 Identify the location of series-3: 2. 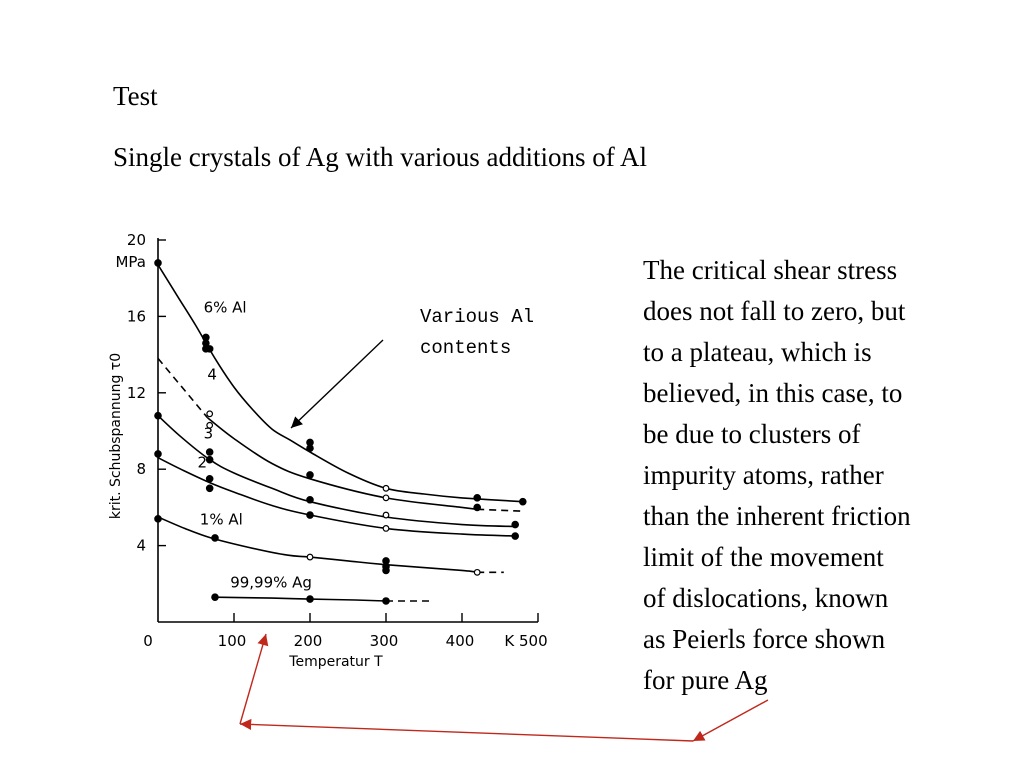
(337, 495).